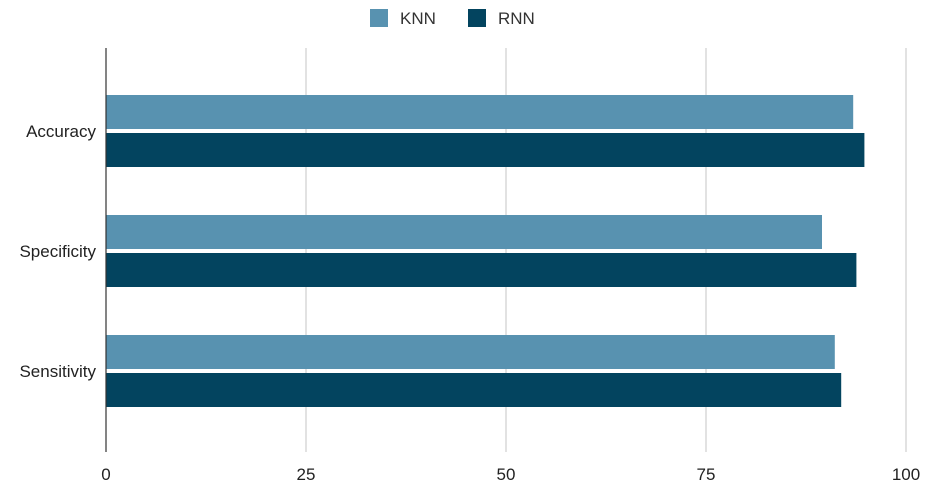 The width and height of the screenshot is (925, 486). I want to click on bar-knn-sensitivity, so click(470, 352).